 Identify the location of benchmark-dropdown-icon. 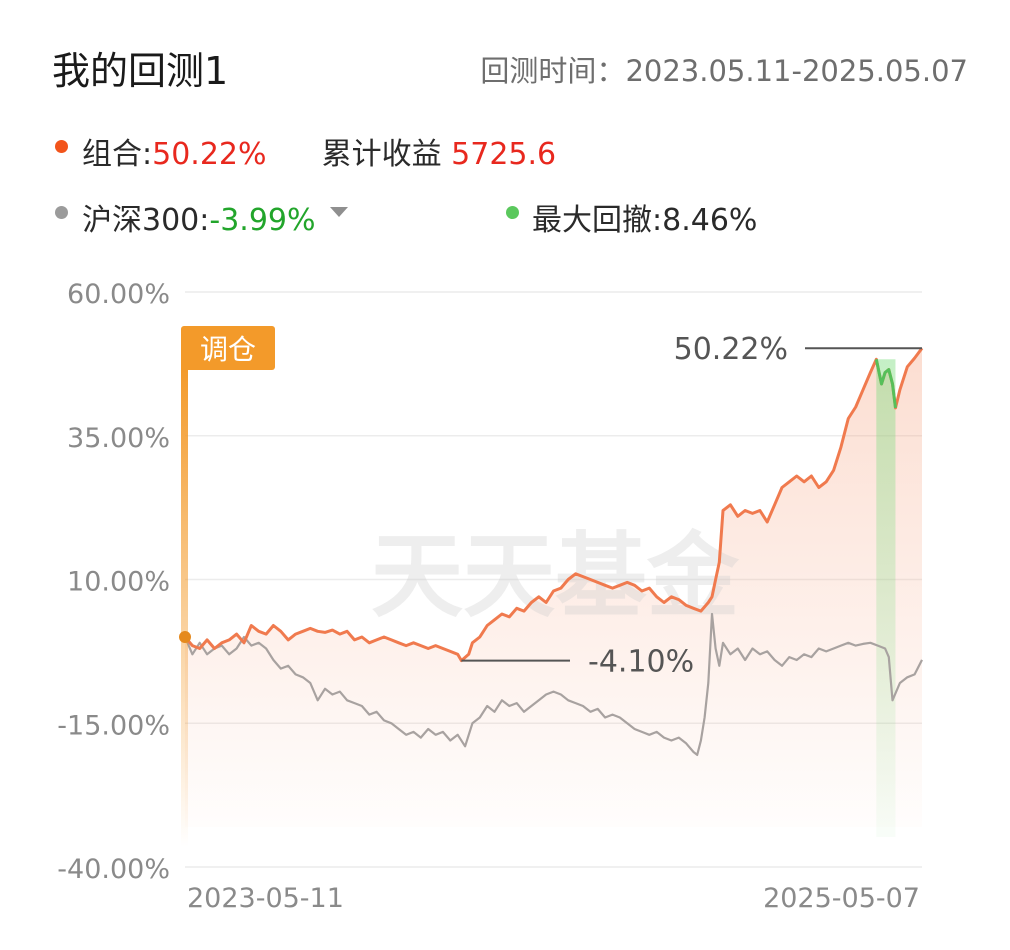
(339, 213).